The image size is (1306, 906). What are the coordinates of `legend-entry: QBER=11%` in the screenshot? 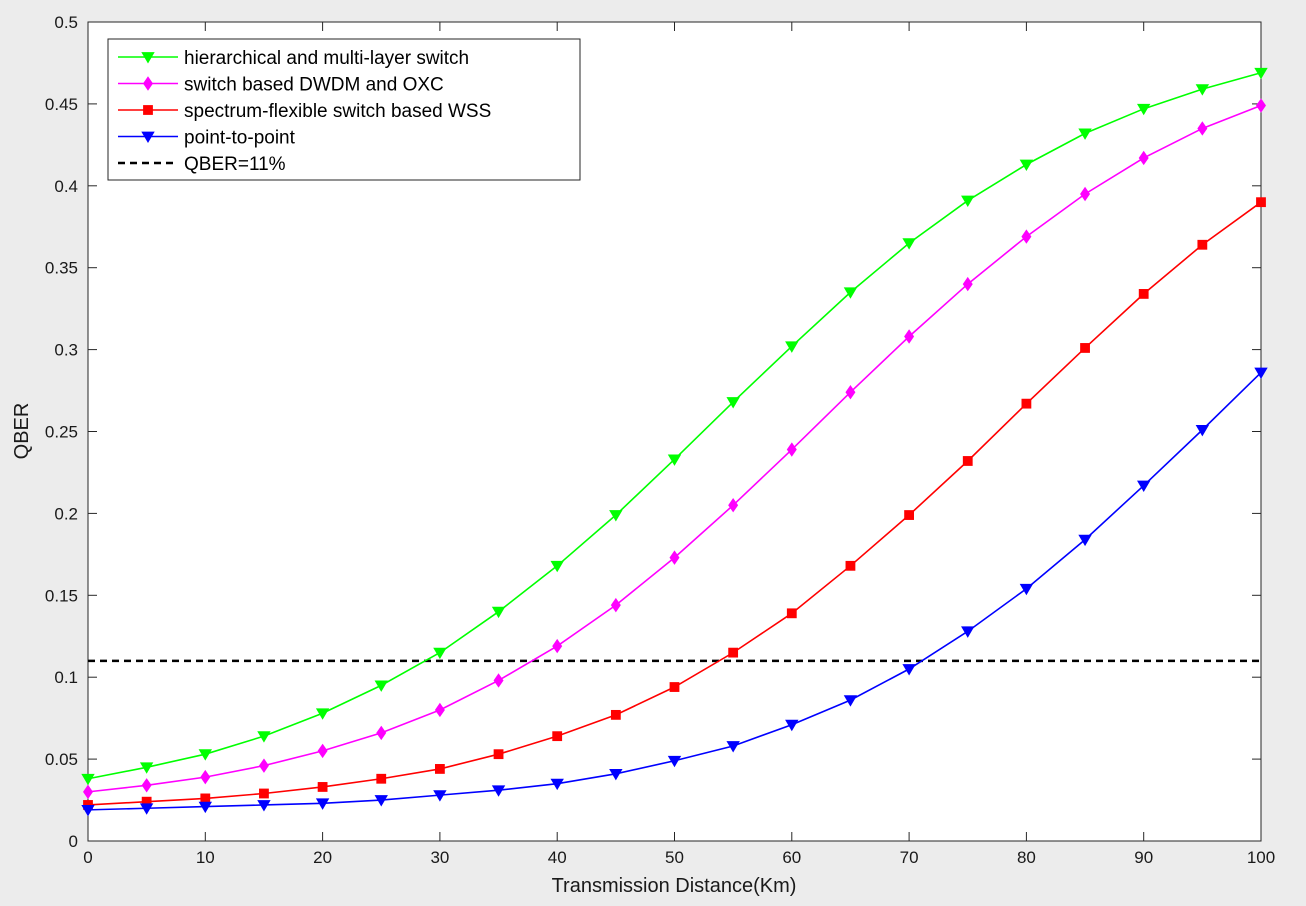 It's located at (202, 164).